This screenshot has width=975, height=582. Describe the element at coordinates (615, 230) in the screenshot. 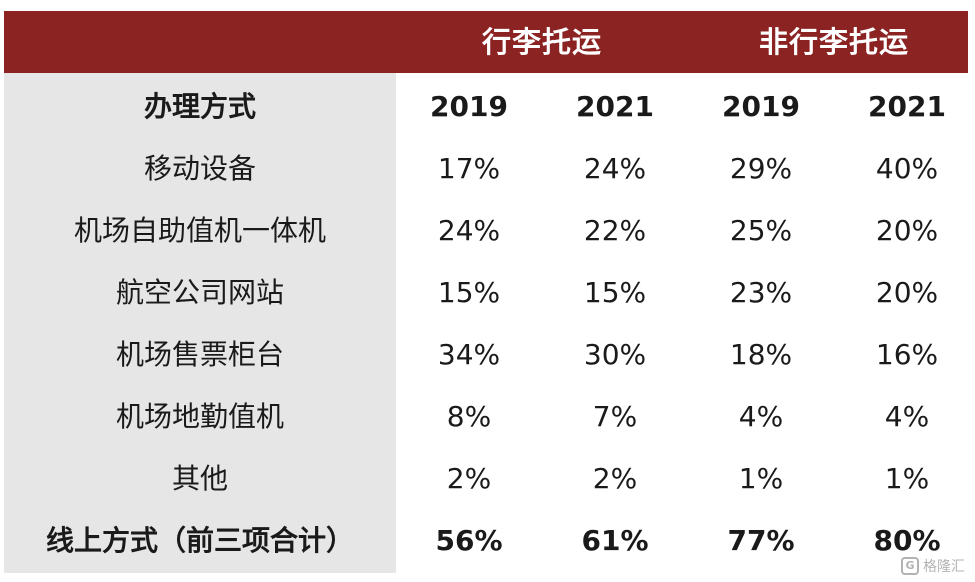

I see `row-value: 22%` at that location.